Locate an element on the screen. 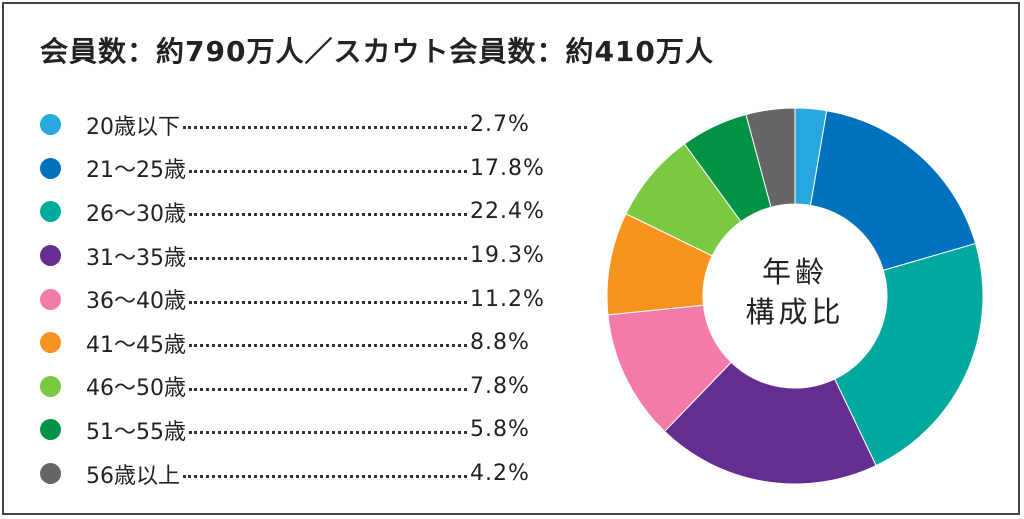 Image resolution: width=1024 pixels, height=519 pixels. legend-value: 2.7% is located at coordinates (500, 125).